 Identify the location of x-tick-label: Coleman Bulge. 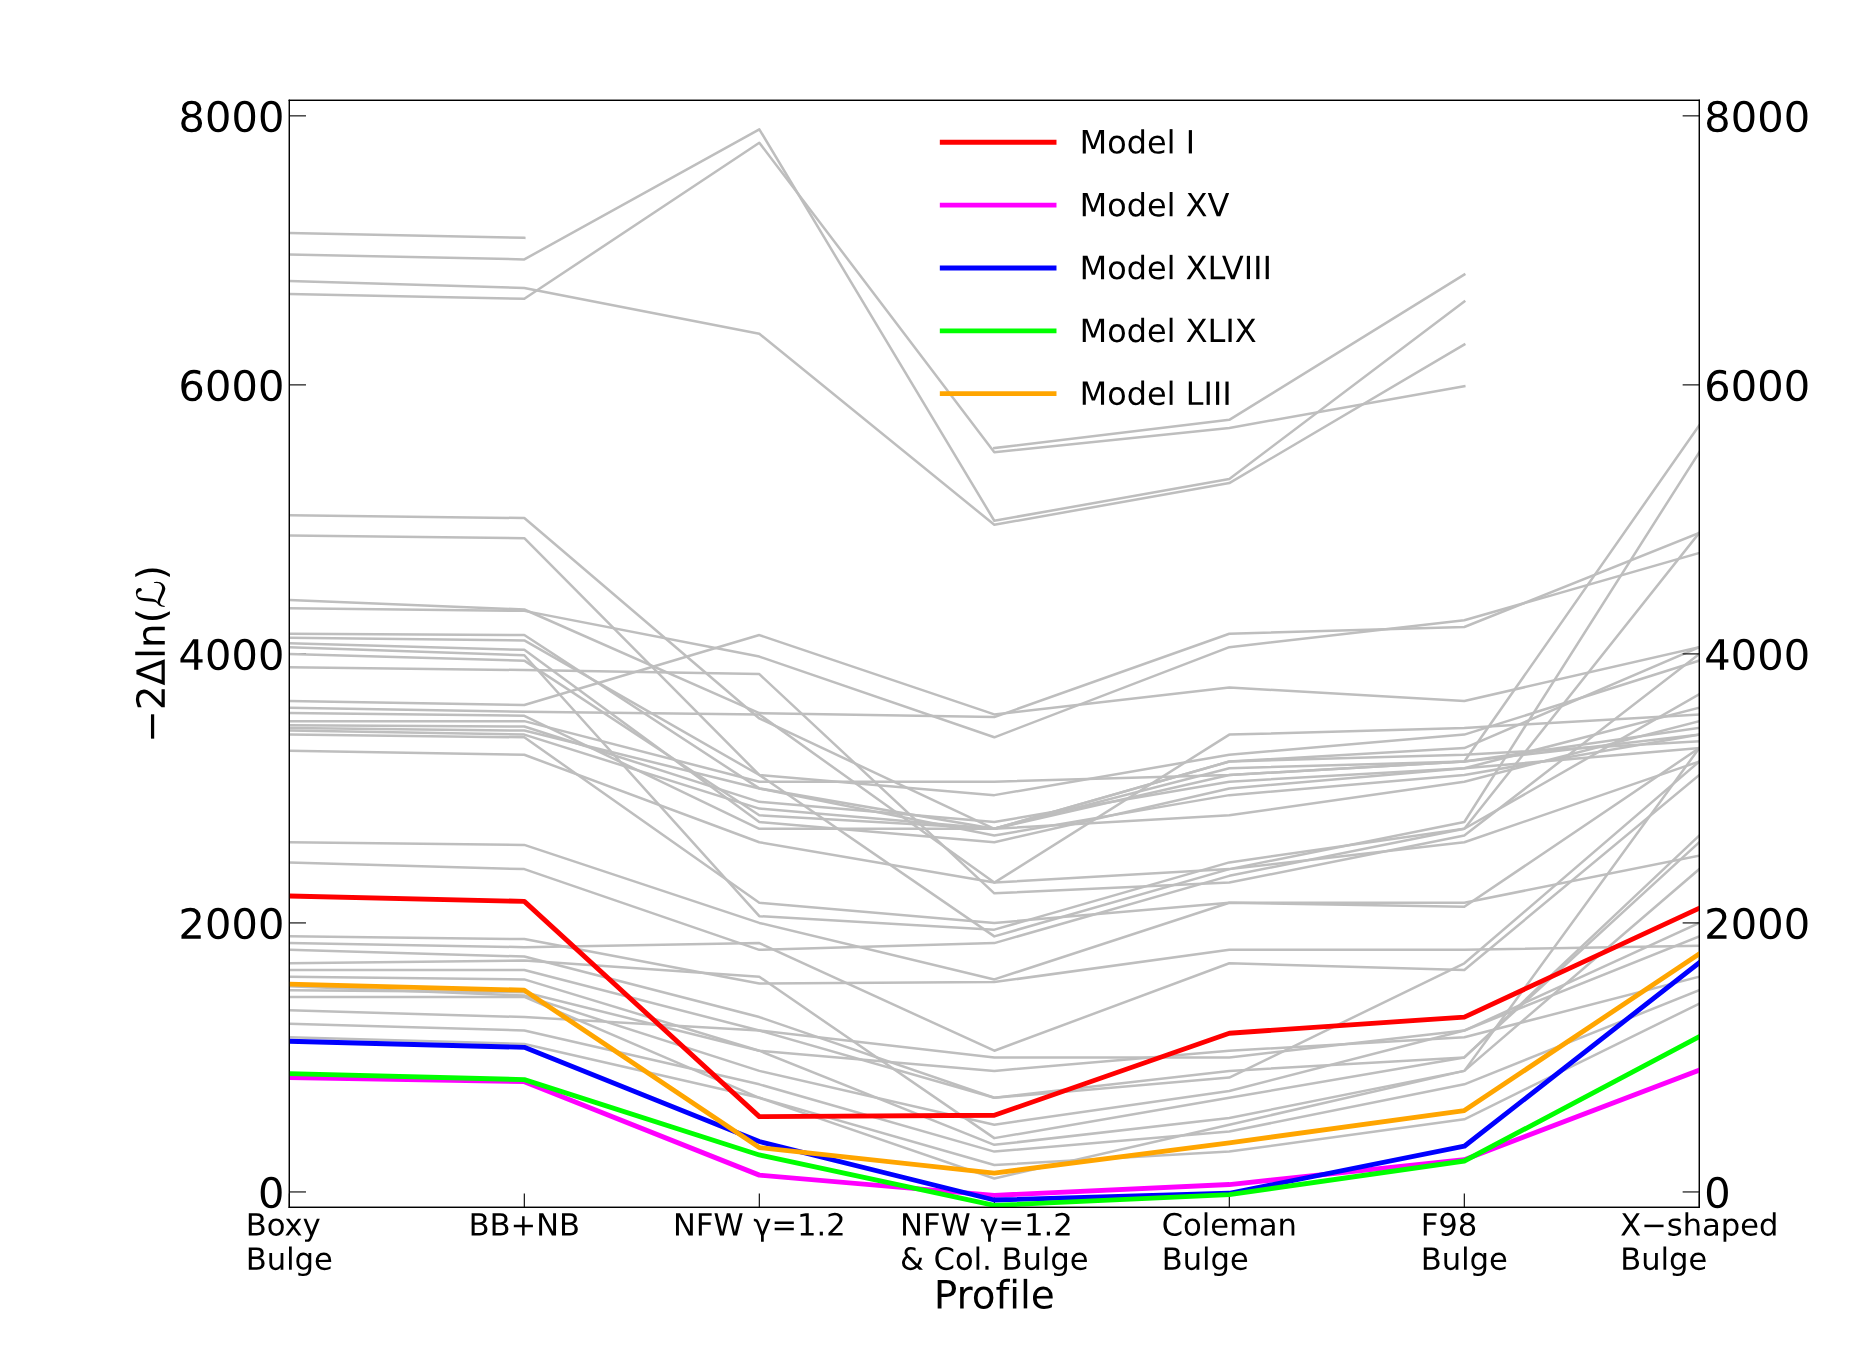
(1229, 1244).